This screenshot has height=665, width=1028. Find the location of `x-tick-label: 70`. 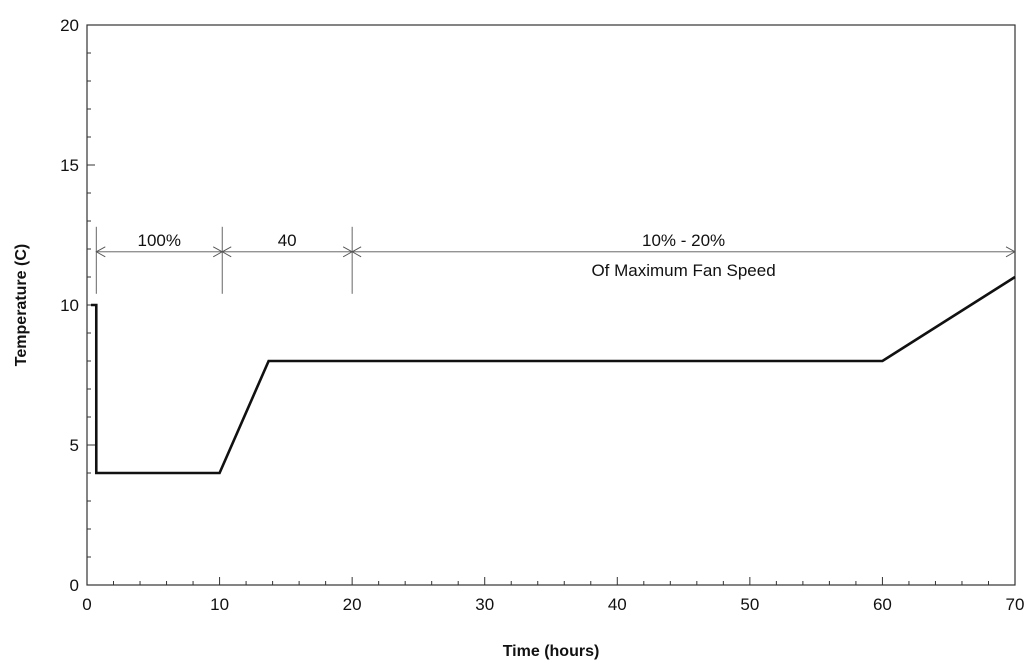

x-tick-label: 70 is located at coordinates (1015, 604).